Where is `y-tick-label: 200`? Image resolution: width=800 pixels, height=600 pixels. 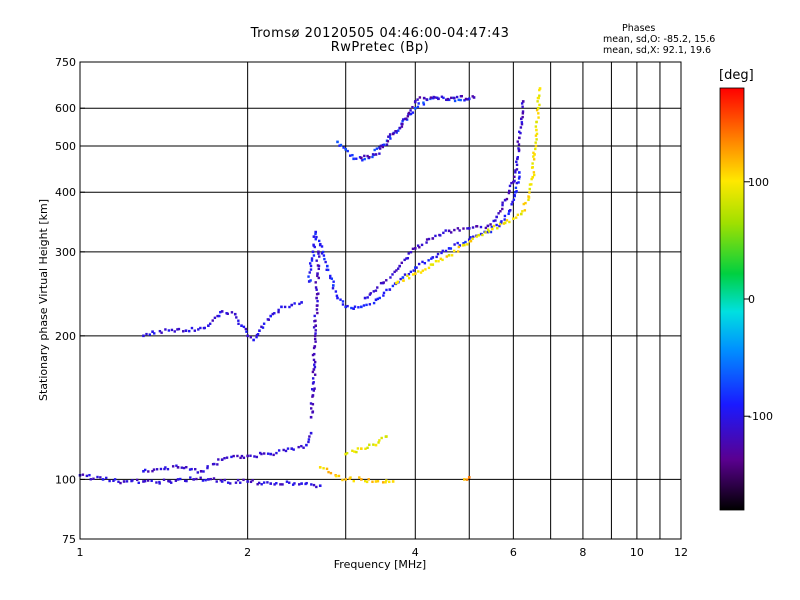
y-tick-label: 200 is located at coordinates (65, 336).